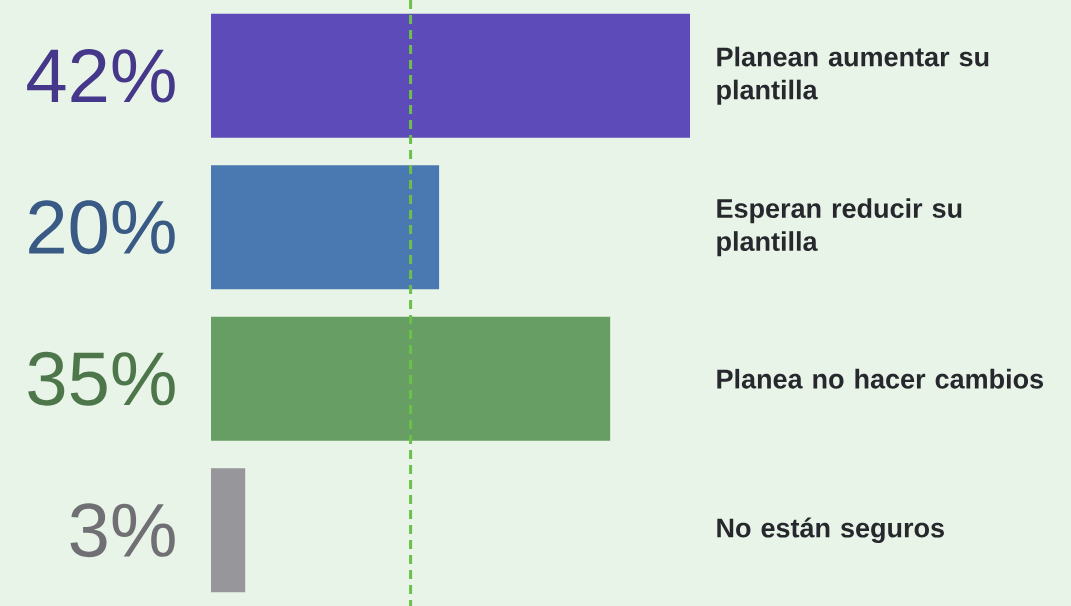 The image size is (1071, 606). I want to click on data-label: 42%, so click(101, 76).